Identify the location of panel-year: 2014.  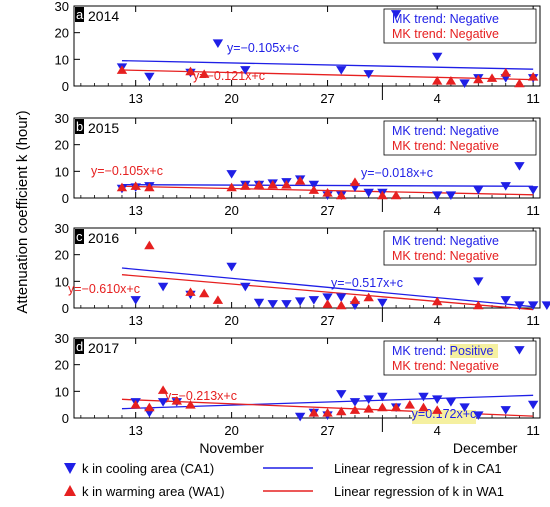
(103, 16).